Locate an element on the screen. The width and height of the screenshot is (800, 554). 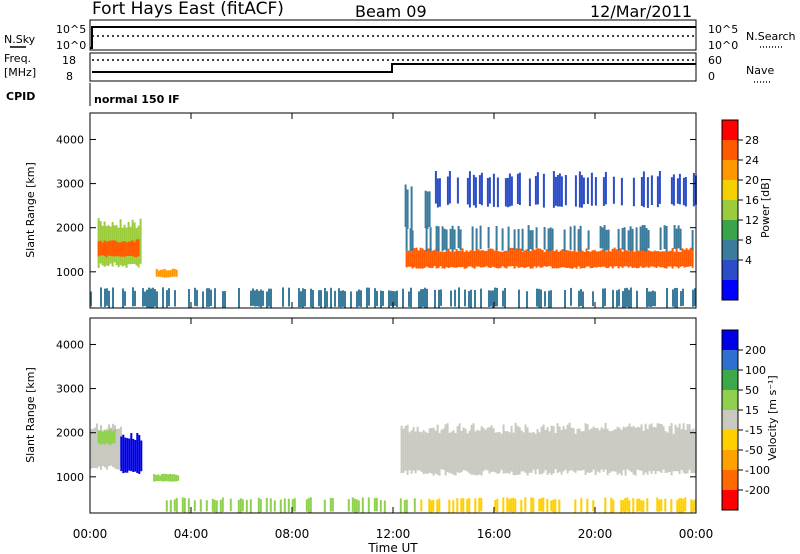
beam-label: Beam 09 is located at coordinates (391, 11).